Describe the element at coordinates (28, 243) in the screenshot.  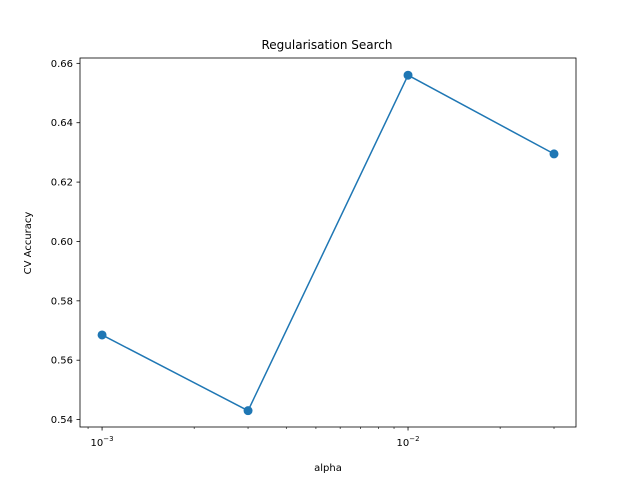
I see `y-axis-label: CV Accuracy` at that location.